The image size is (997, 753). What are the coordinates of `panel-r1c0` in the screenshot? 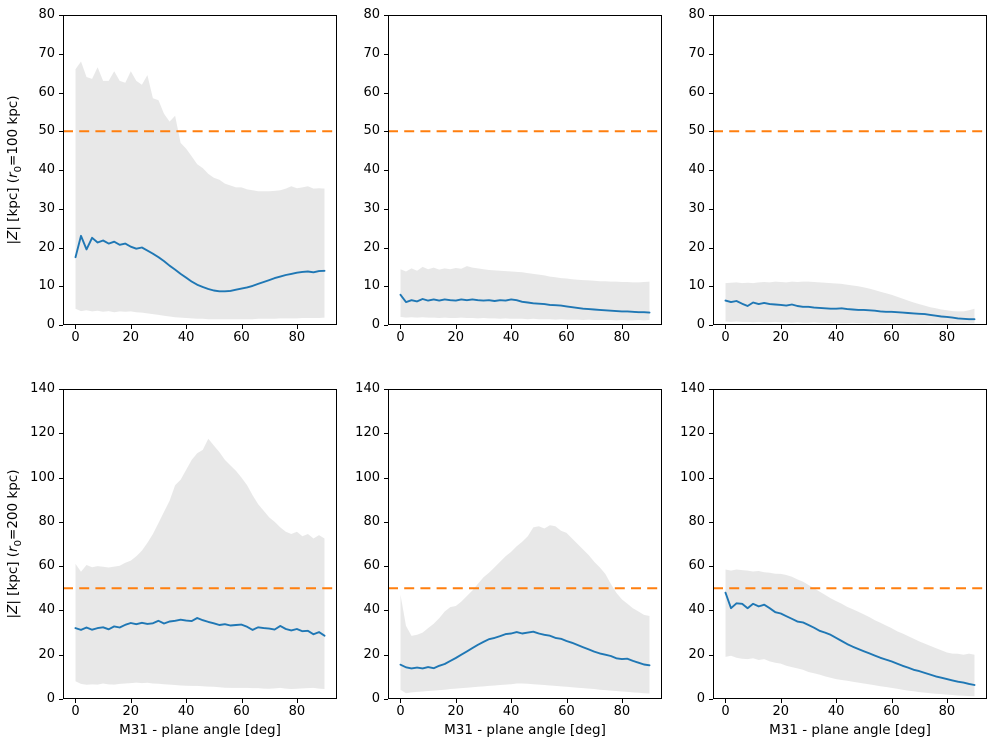 It's located at (198, 546).